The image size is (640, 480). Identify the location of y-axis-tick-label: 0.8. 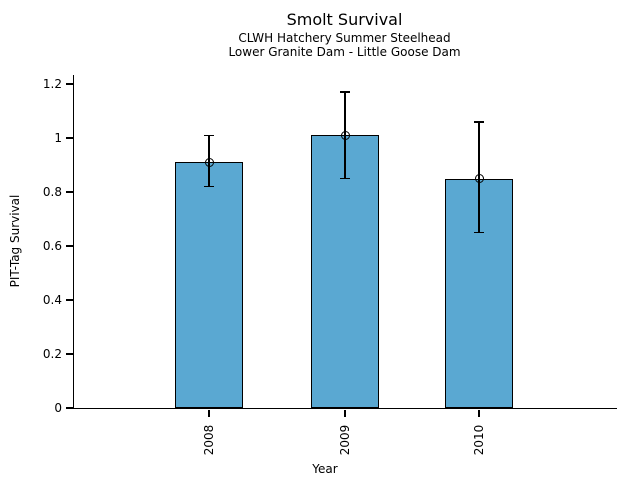
(52, 191).